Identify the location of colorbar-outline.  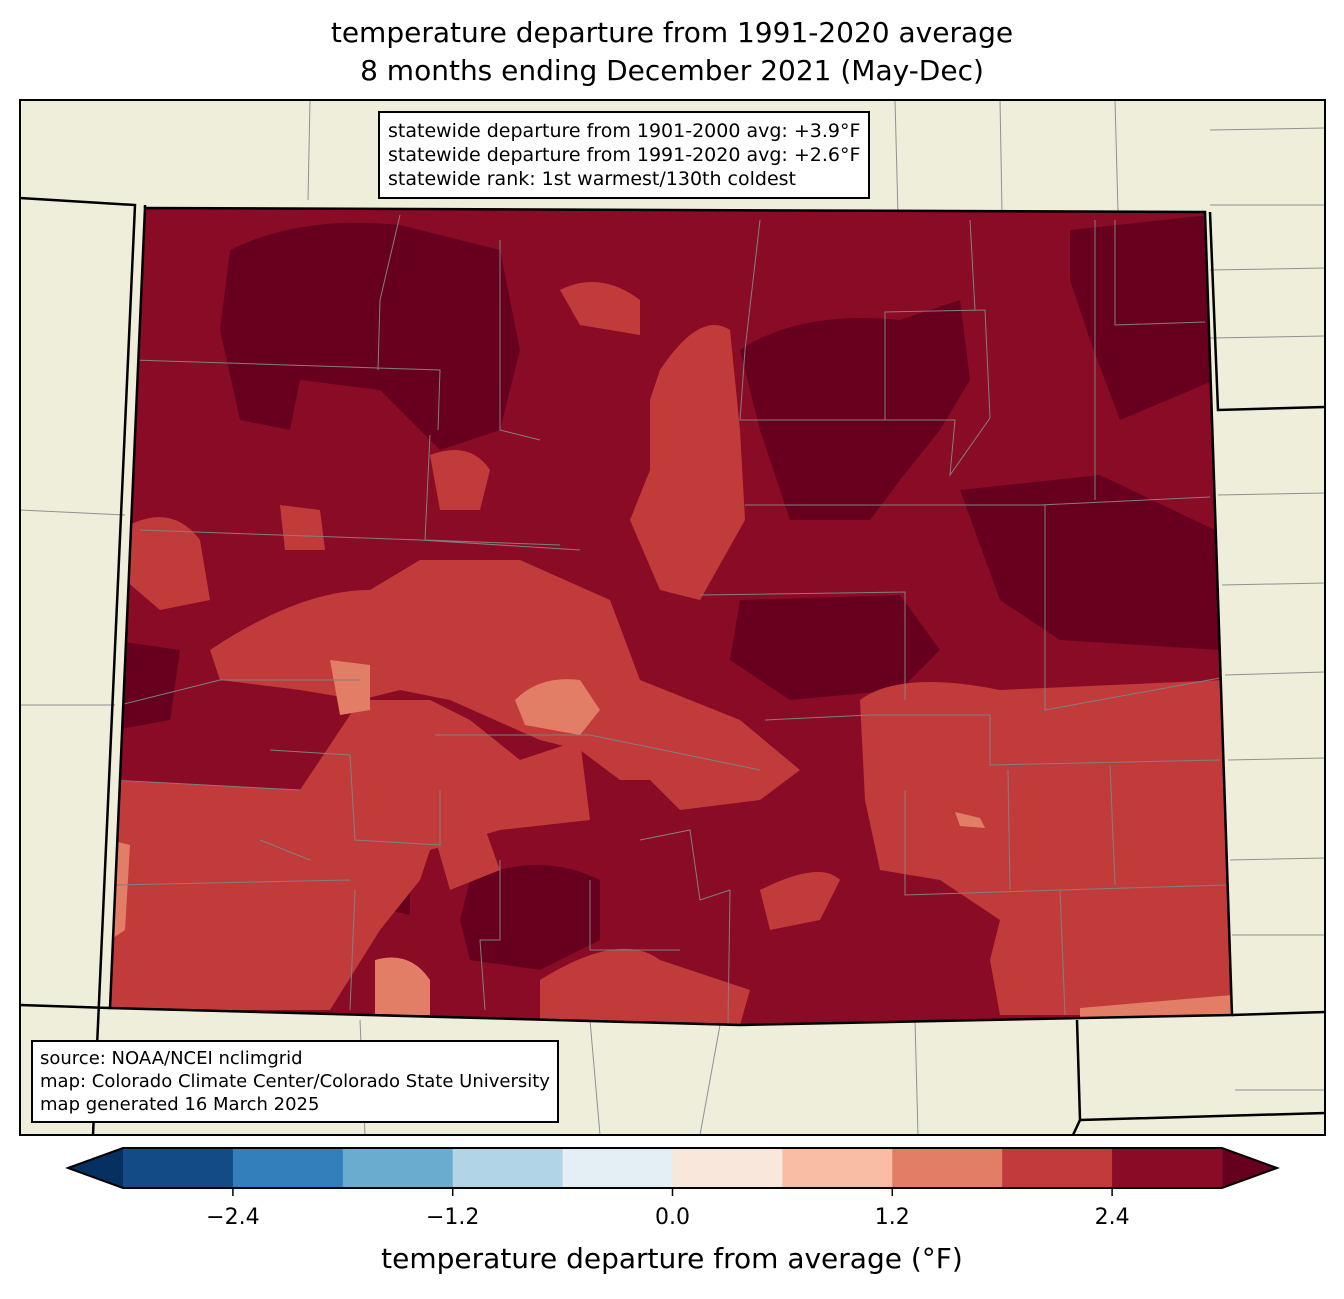
(672, 1168).